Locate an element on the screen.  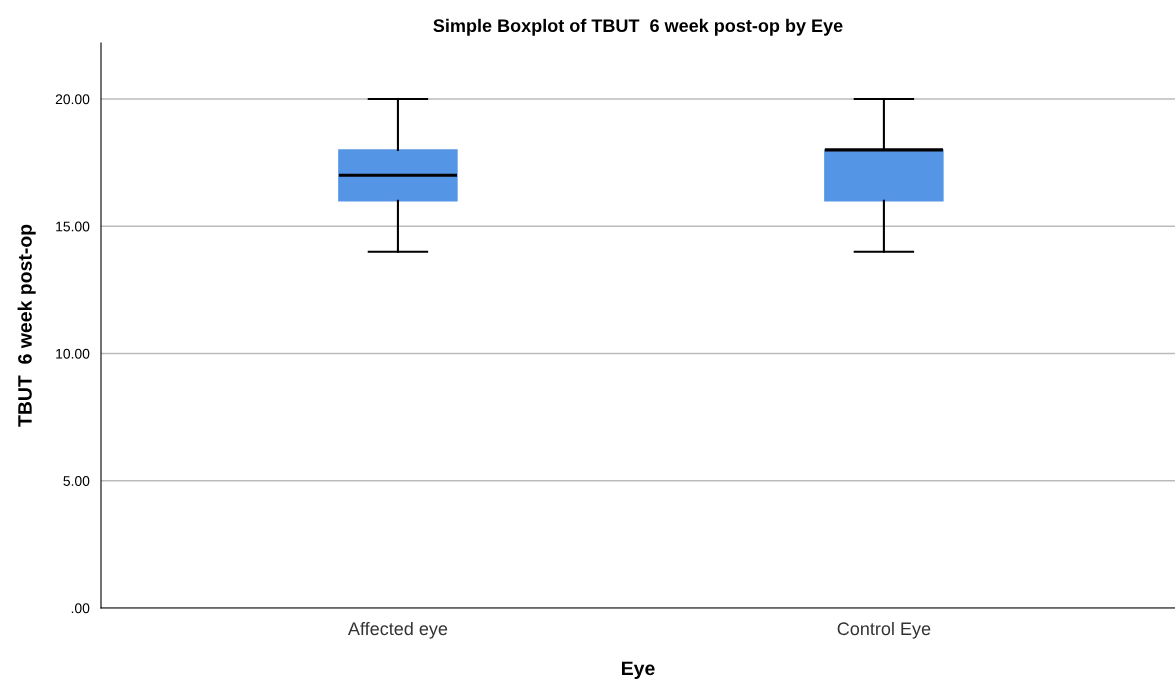
y-axis-title: TBUT 6 week post-op is located at coordinates (26, 325).